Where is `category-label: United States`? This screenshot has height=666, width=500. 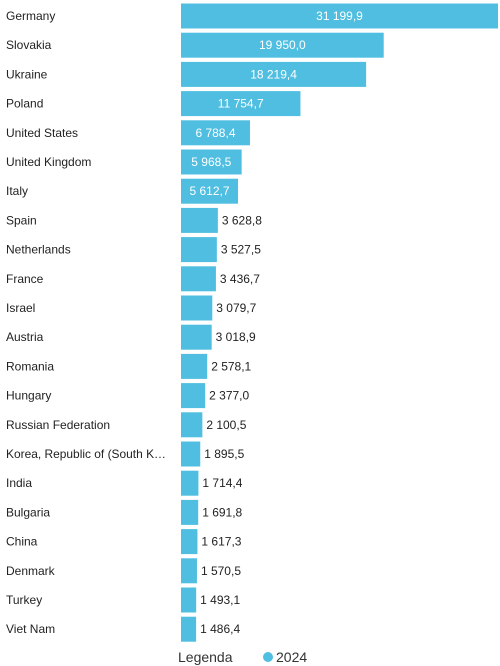 category-label: United States is located at coordinates (42, 133).